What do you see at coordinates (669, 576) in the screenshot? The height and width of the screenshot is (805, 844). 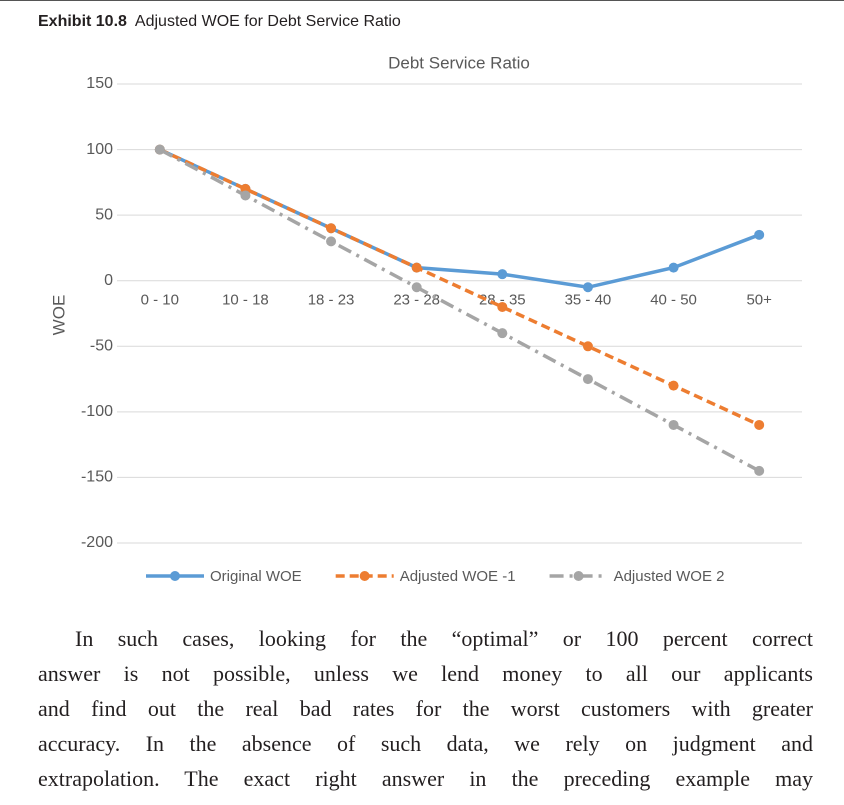 I see `legend-label: Adjusted WOE 2` at bounding box center [669, 576].